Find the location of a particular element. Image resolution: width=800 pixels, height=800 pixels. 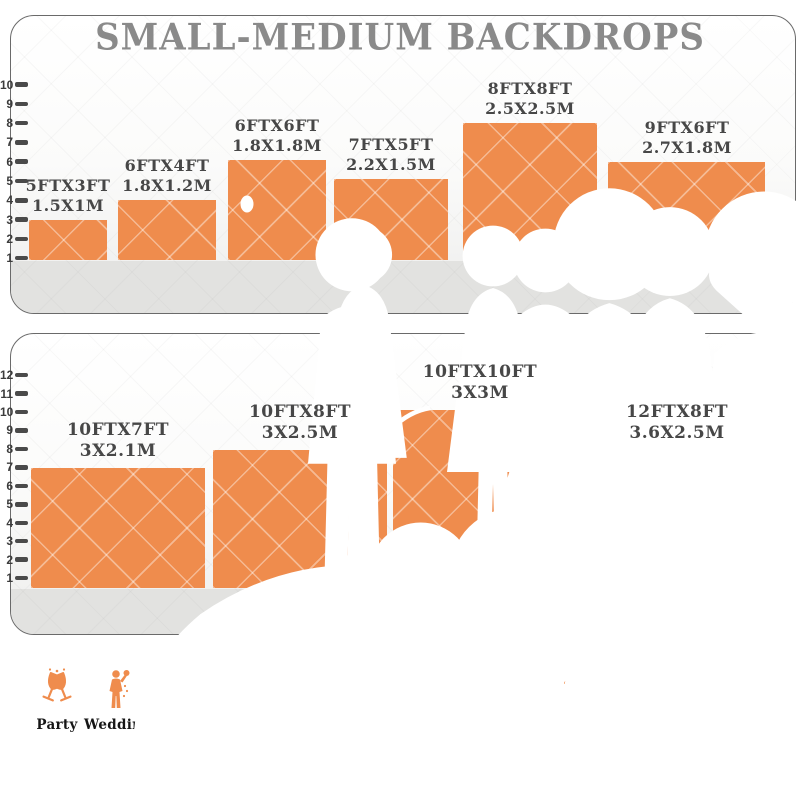

size-m: 1.8X1.8M is located at coordinates (277, 145).